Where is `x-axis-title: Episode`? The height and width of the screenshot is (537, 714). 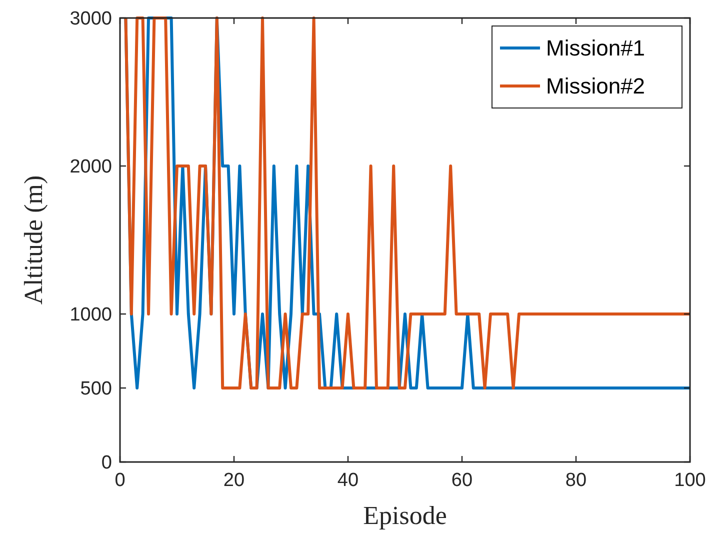 x-axis-title: Episode is located at coordinates (405, 515).